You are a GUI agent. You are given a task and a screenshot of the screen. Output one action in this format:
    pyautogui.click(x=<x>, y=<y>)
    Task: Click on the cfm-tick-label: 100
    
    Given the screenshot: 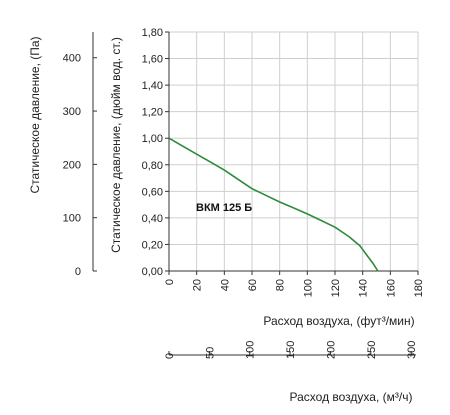 What is the action you would take?
    pyautogui.click(x=308, y=288)
    